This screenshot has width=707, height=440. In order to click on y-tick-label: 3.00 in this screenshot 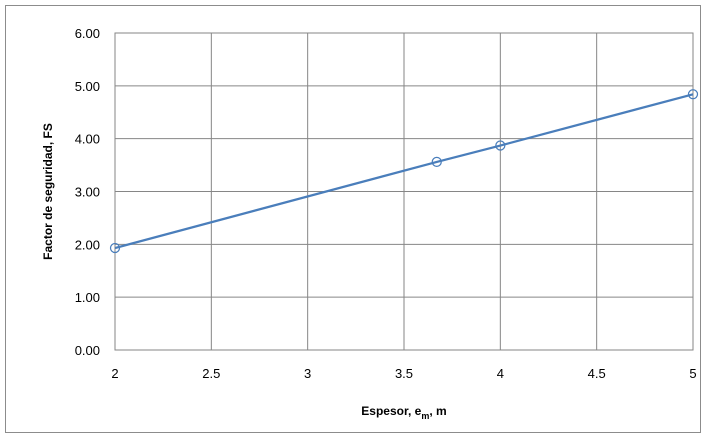, I will do `click(87, 192)`.